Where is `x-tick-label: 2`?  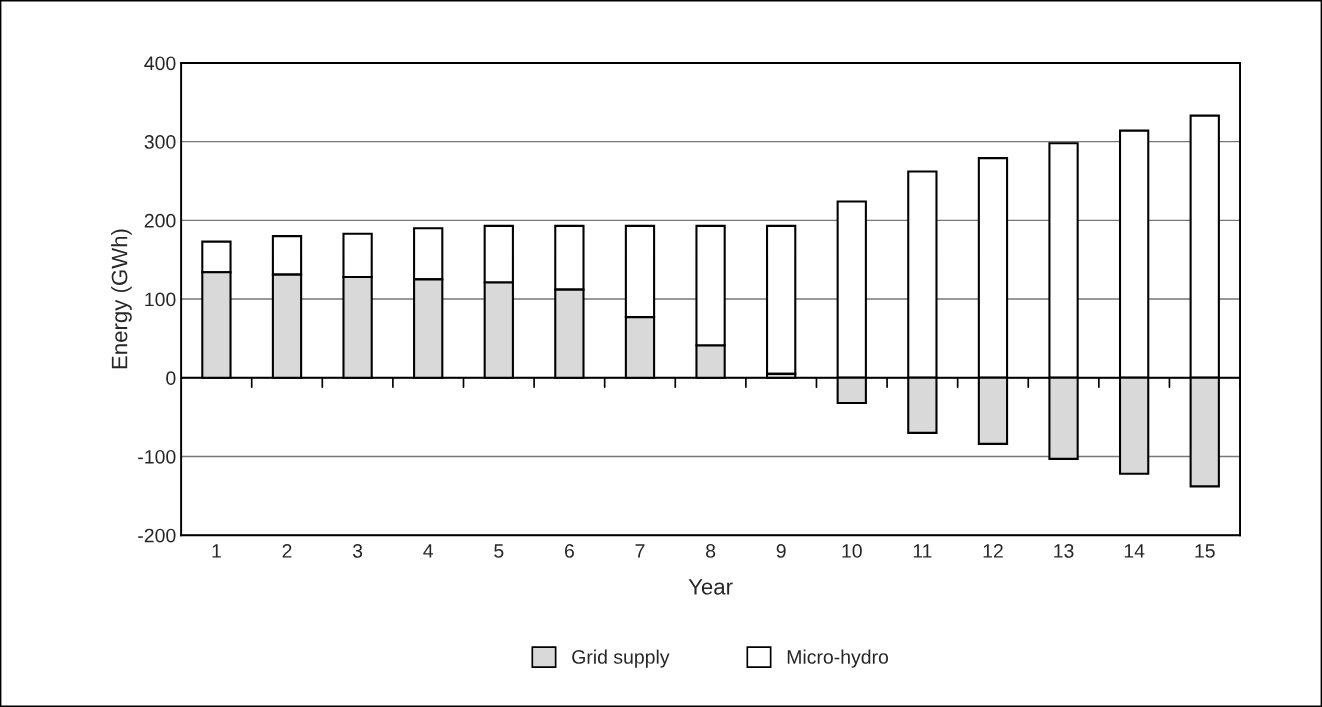
x-tick-label: 2 is located at coordinates (287, 551).